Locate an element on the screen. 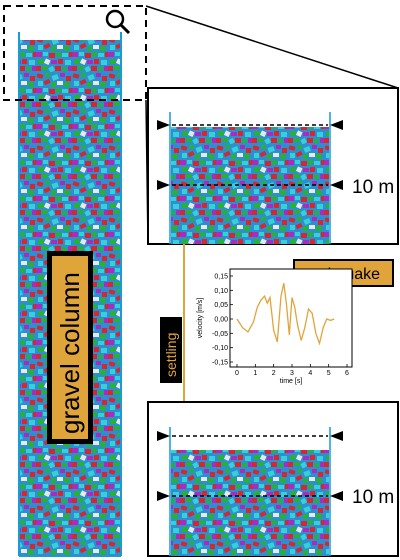  settling-label: settling is located at coordinates (171, 350).